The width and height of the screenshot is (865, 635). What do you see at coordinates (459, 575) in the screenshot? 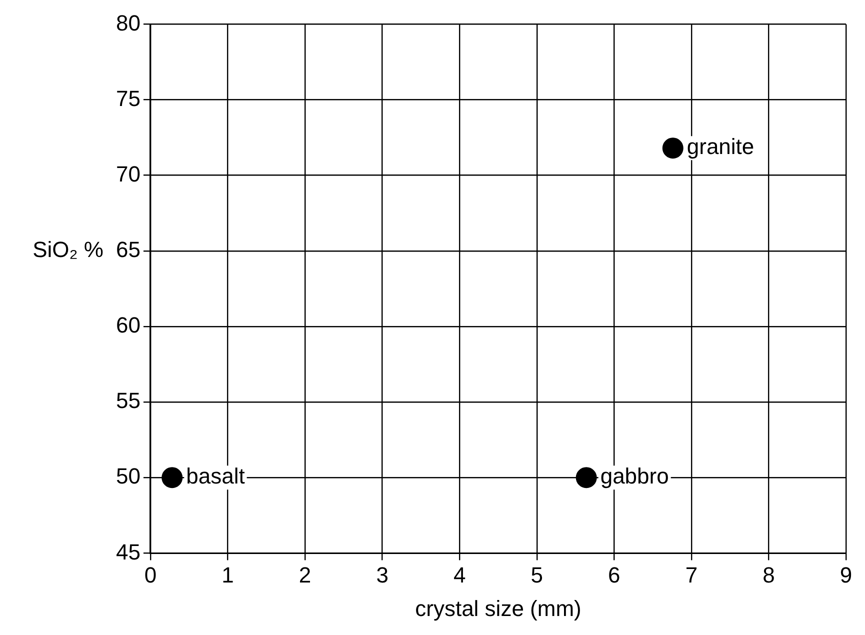
I see `x-tick-label: 4` at bounding box center [459, 575].